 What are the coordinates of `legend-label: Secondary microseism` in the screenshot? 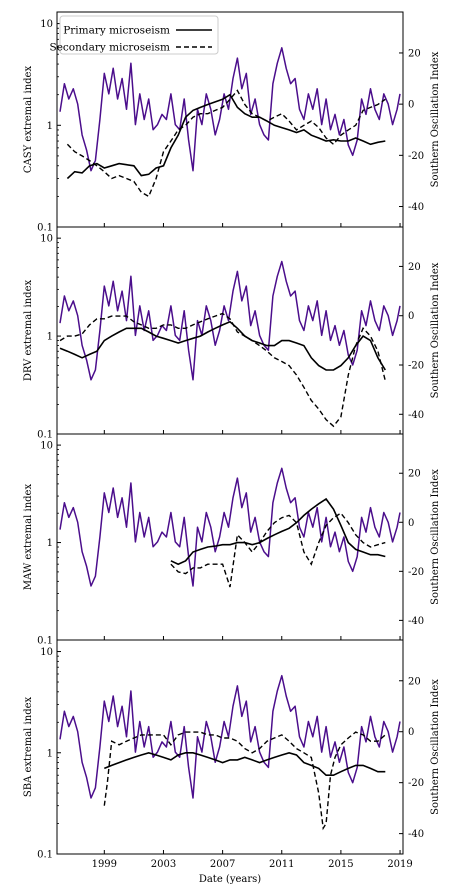 It's located at (110, 48).